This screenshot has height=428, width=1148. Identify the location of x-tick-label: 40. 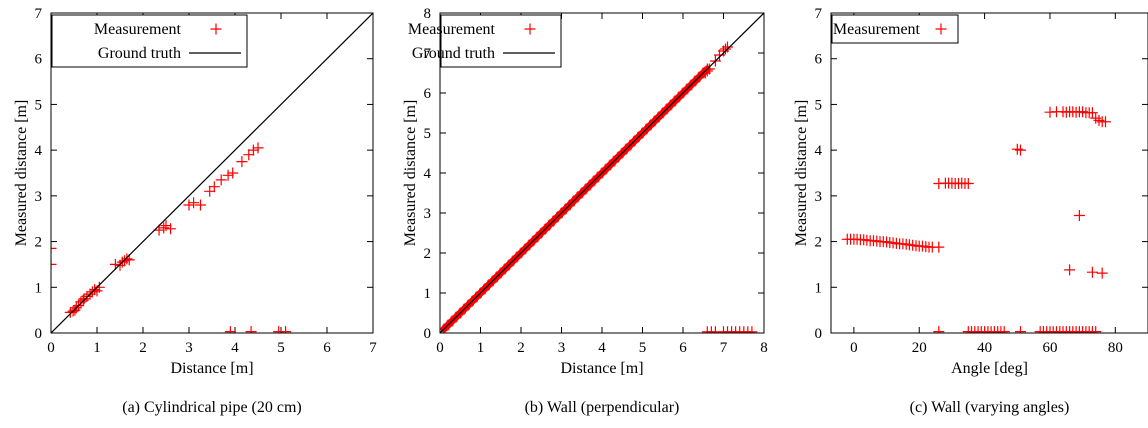
(984, 348).